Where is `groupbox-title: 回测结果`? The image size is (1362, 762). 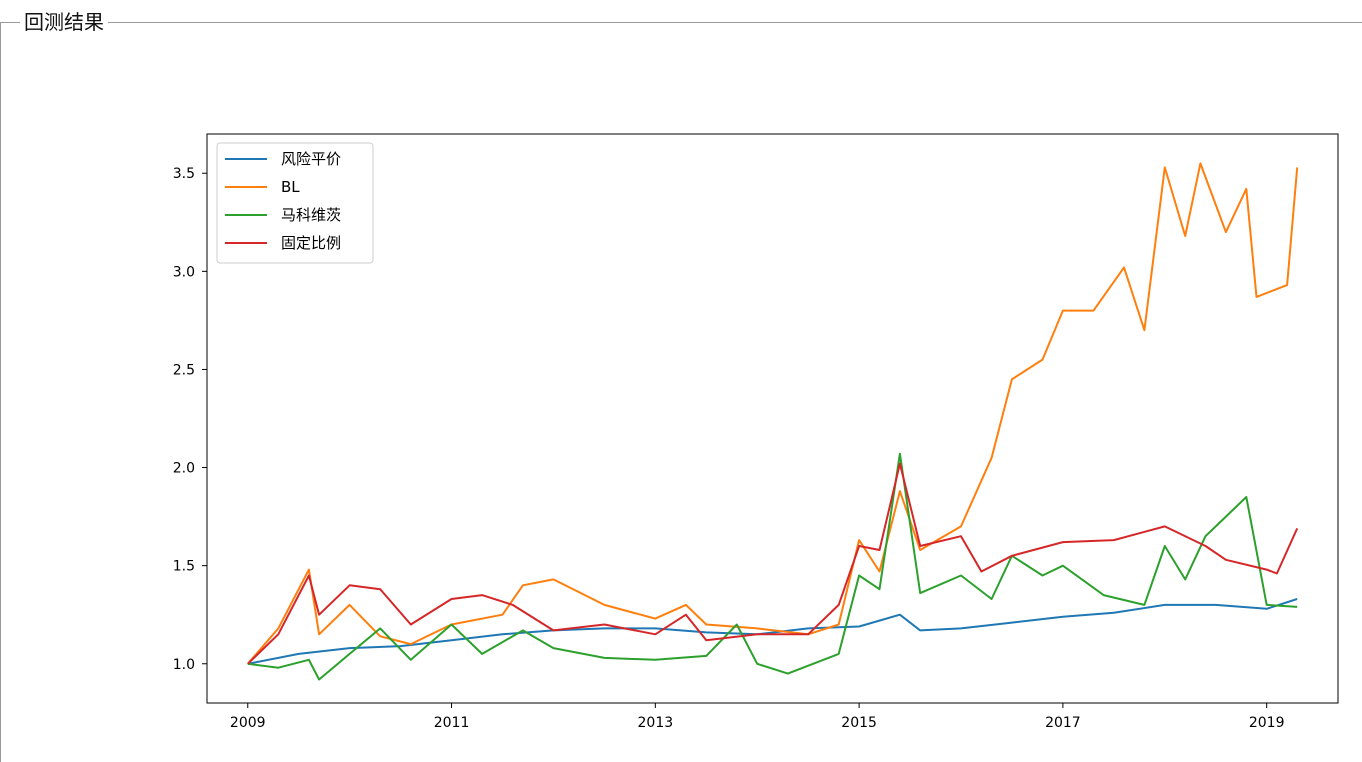 groupbox-title: 回测结果 is located at coordinates (64, 22).